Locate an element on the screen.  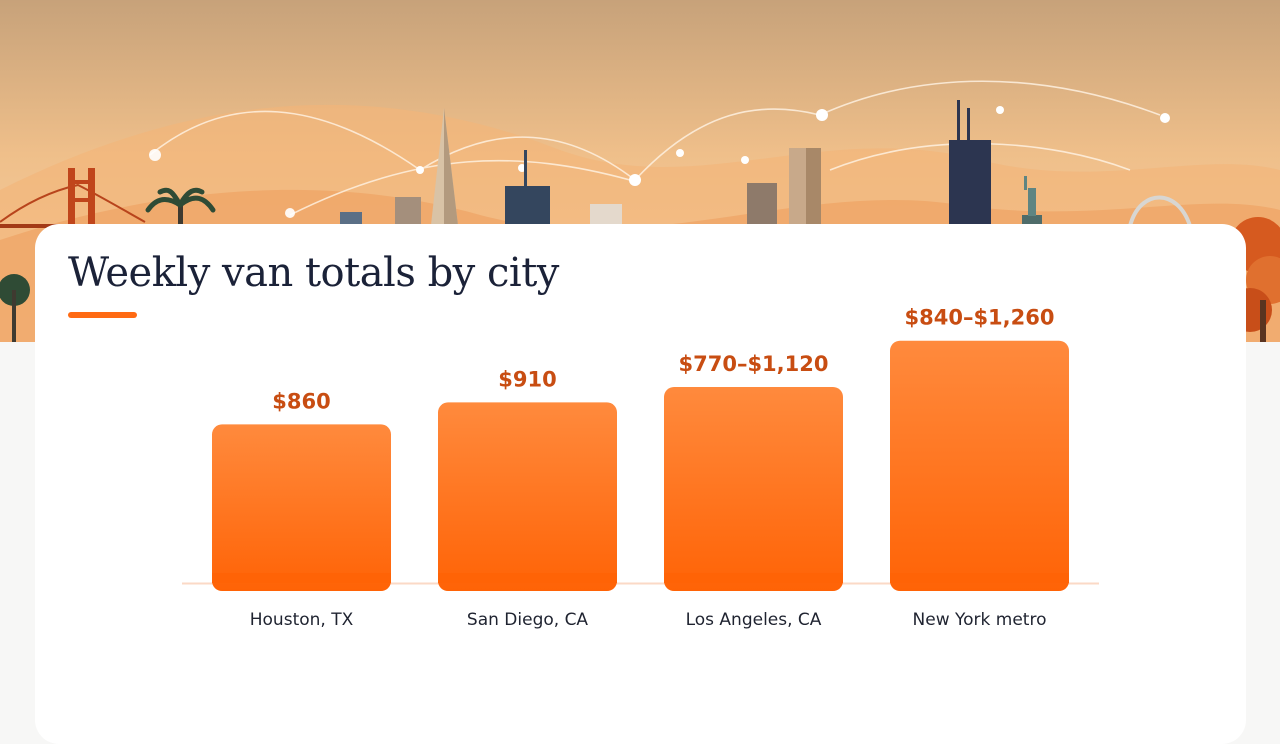
bar-value-label: $840–$1,260 is located at coordinates (980, 318).